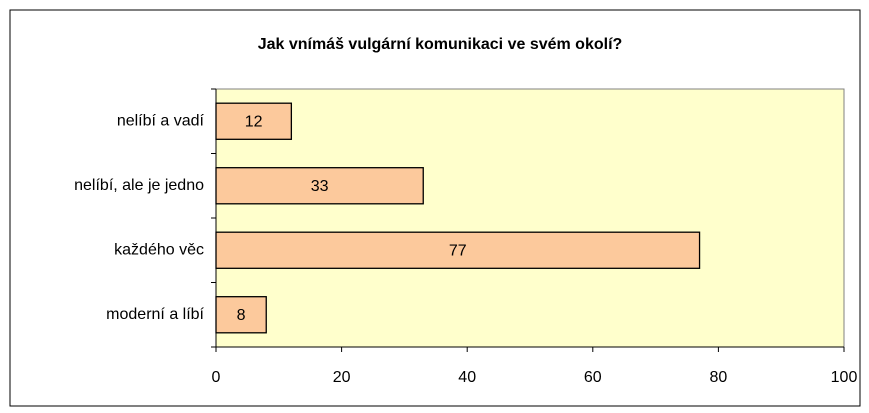  Describe the element at coordinates (216, 377) in the screenshot. I see `x-tick-label: 0` at that location.